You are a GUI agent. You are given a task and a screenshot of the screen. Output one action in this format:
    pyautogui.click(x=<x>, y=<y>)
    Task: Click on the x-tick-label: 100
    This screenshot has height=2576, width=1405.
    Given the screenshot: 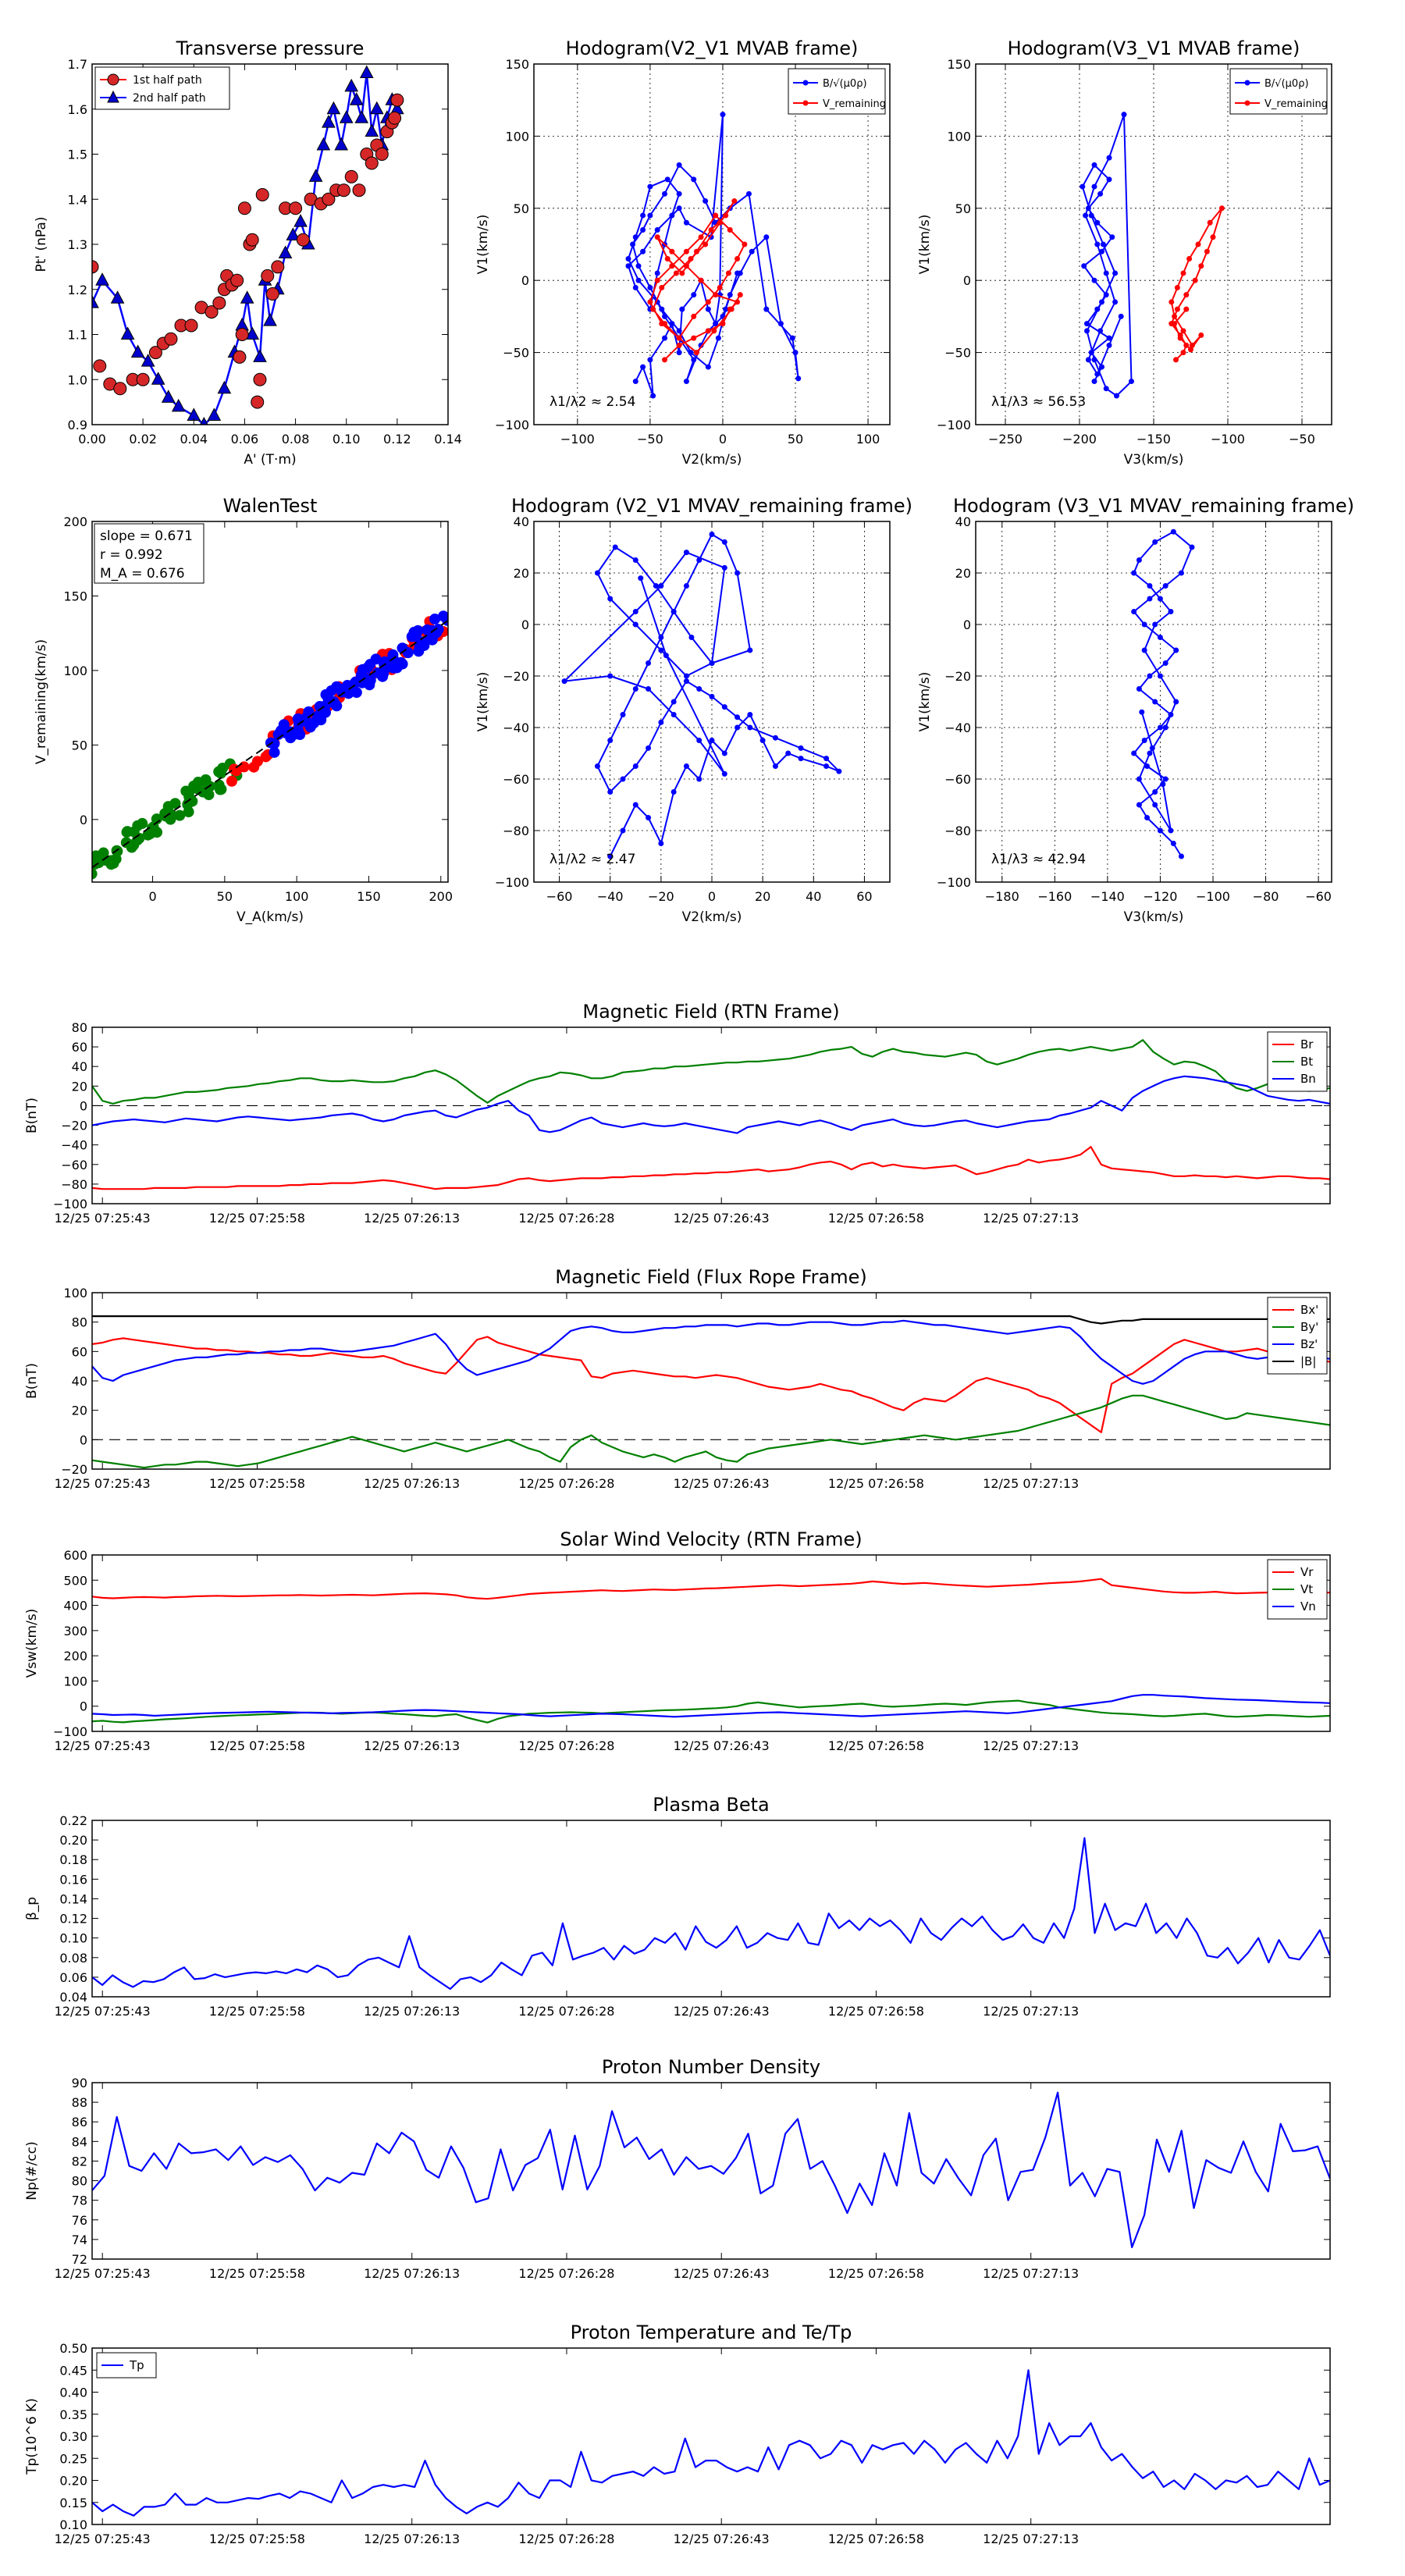 What is the action you would take?
    pyautogui.click(x=297, y=896)
    